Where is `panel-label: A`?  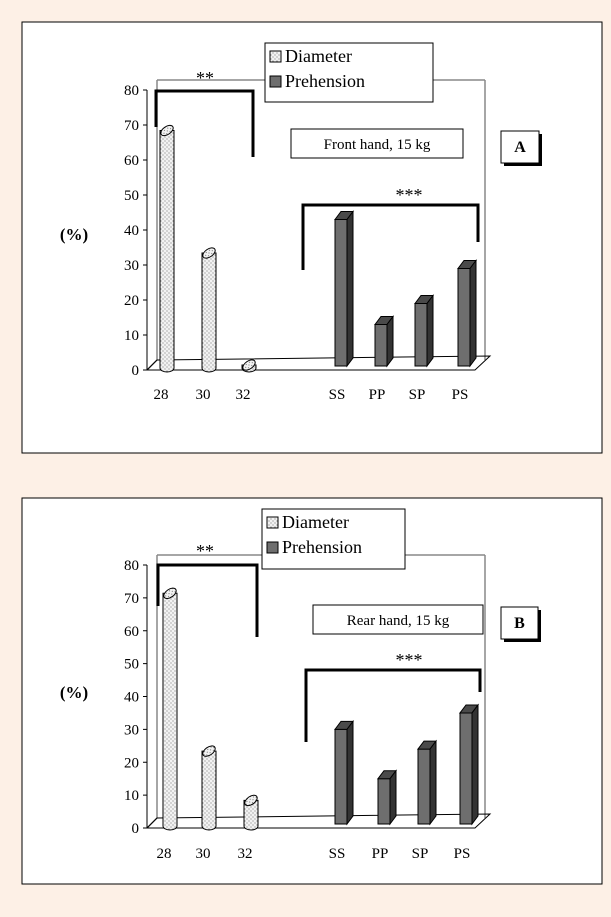 panel-label: A is located at coordinates (520, 147).